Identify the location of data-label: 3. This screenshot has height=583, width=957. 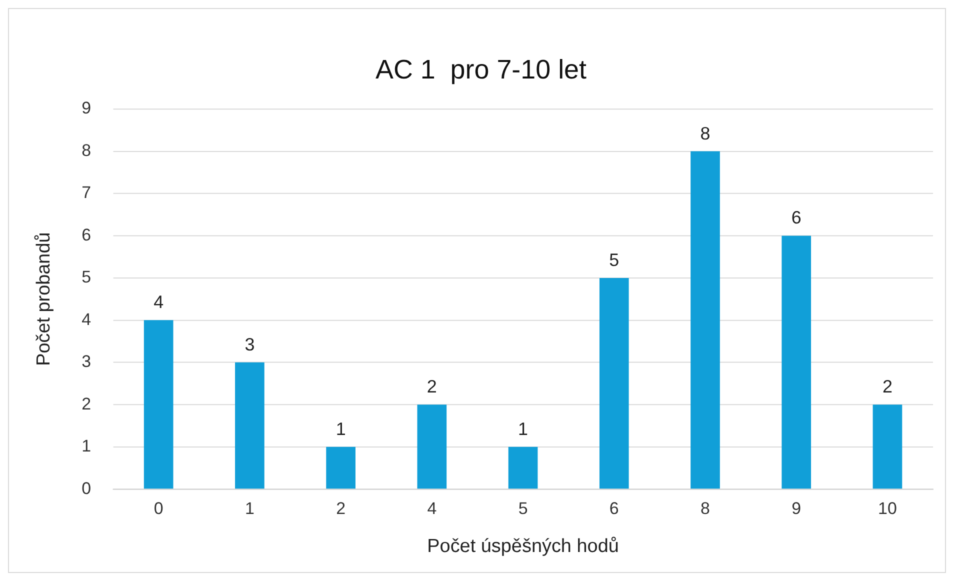
(249, 344).